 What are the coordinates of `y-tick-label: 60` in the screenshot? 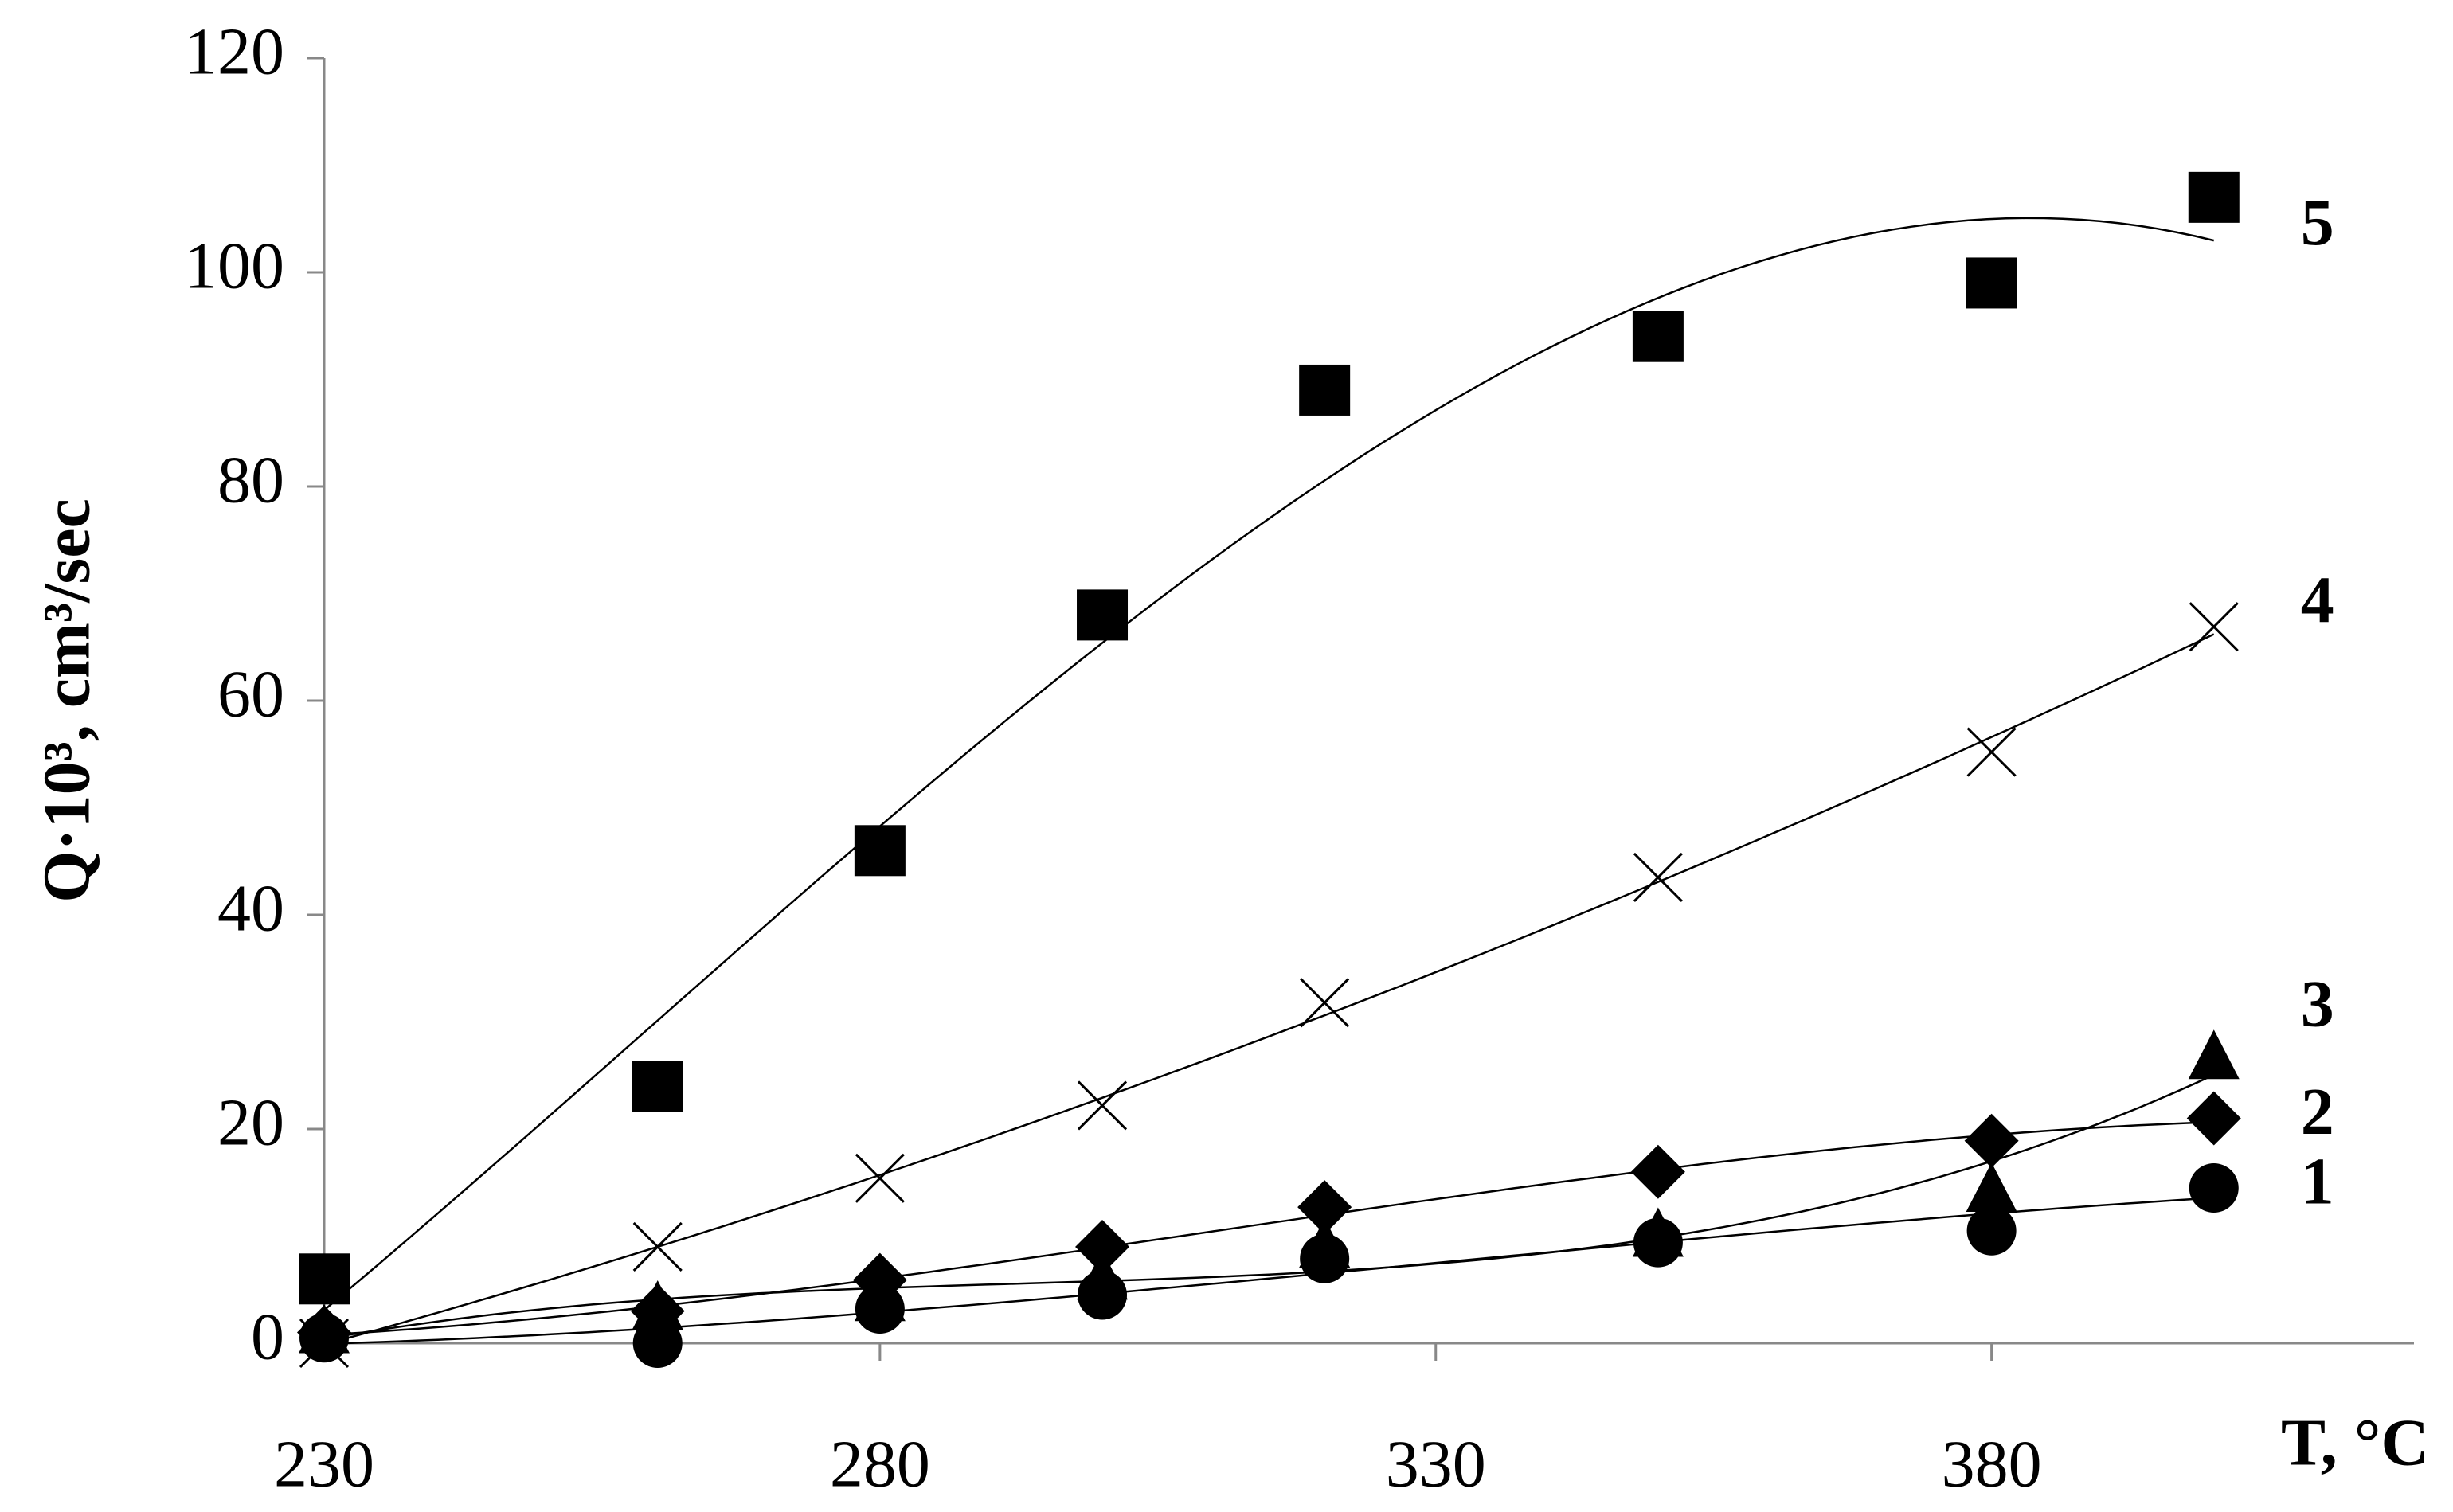 It's located at (250, 694).